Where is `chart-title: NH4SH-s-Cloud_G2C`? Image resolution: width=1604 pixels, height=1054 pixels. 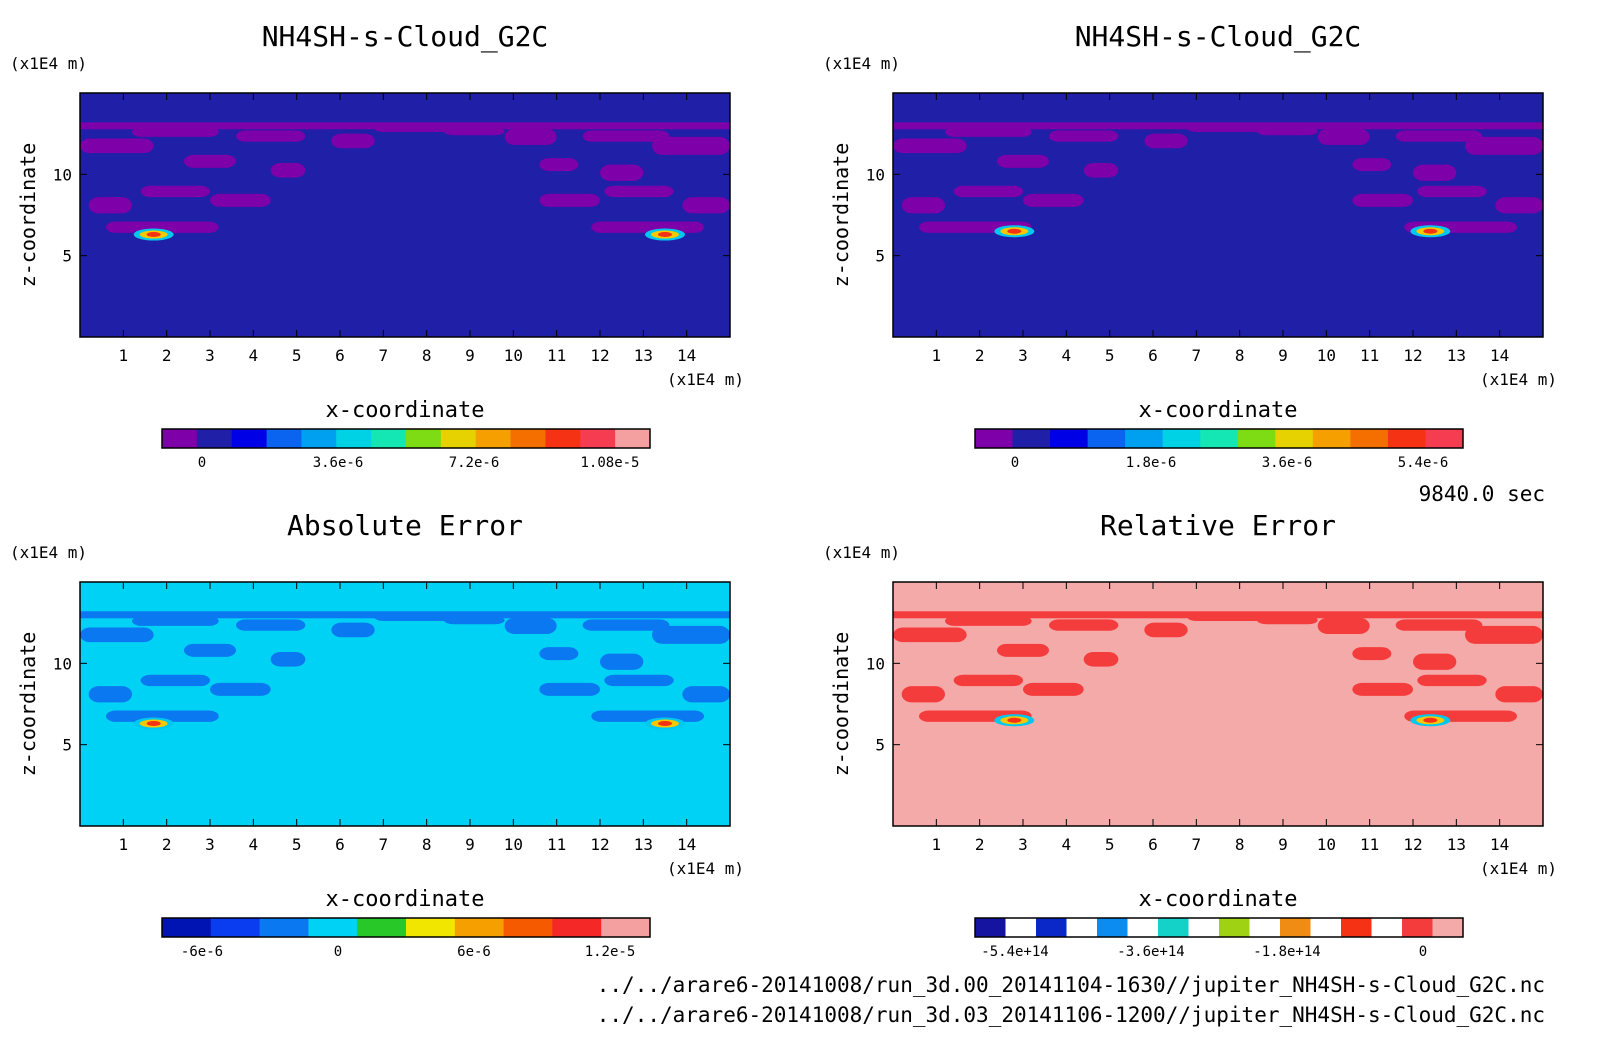 chart-title: NH4SH-s-Cloud_G2C is located at coordinates (405, 37).